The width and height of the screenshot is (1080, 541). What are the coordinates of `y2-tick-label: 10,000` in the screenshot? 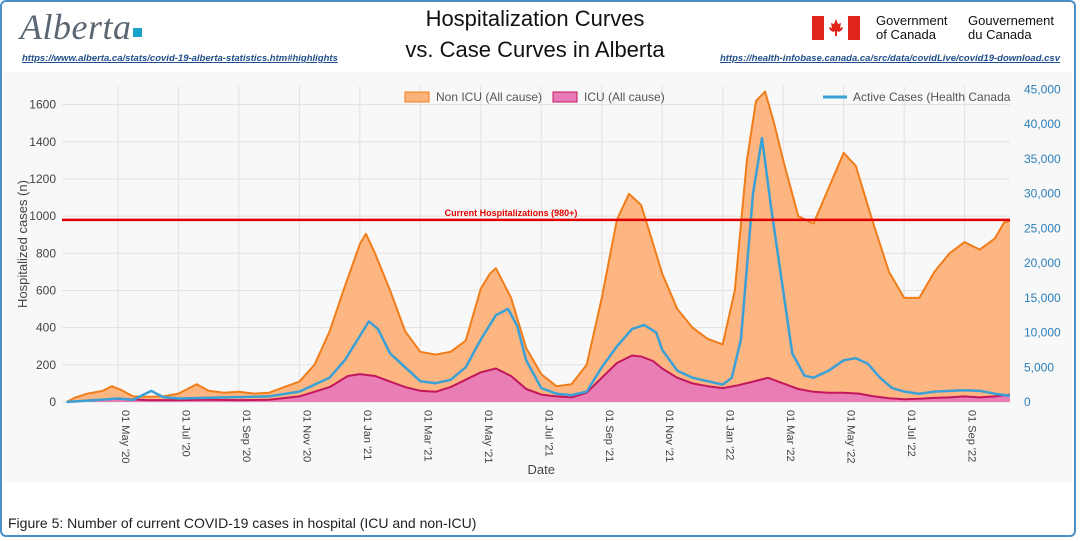 It's located at (1042, 333).